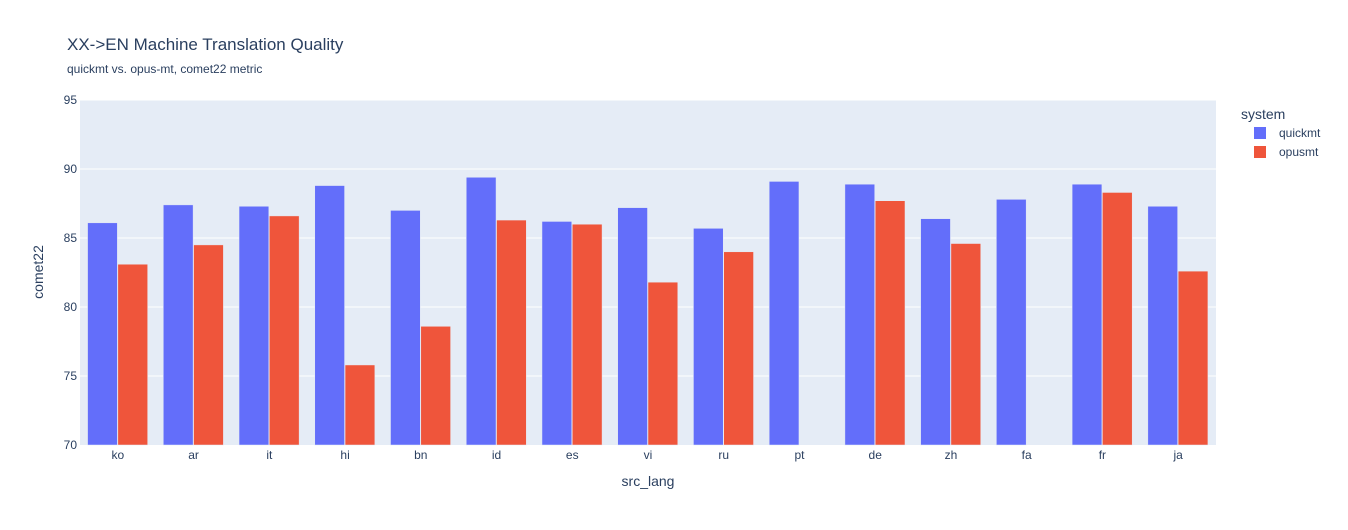 This screenshot has height=530, width=1348. I want to click on bar-opusmt-fr, so click(1117, 319).